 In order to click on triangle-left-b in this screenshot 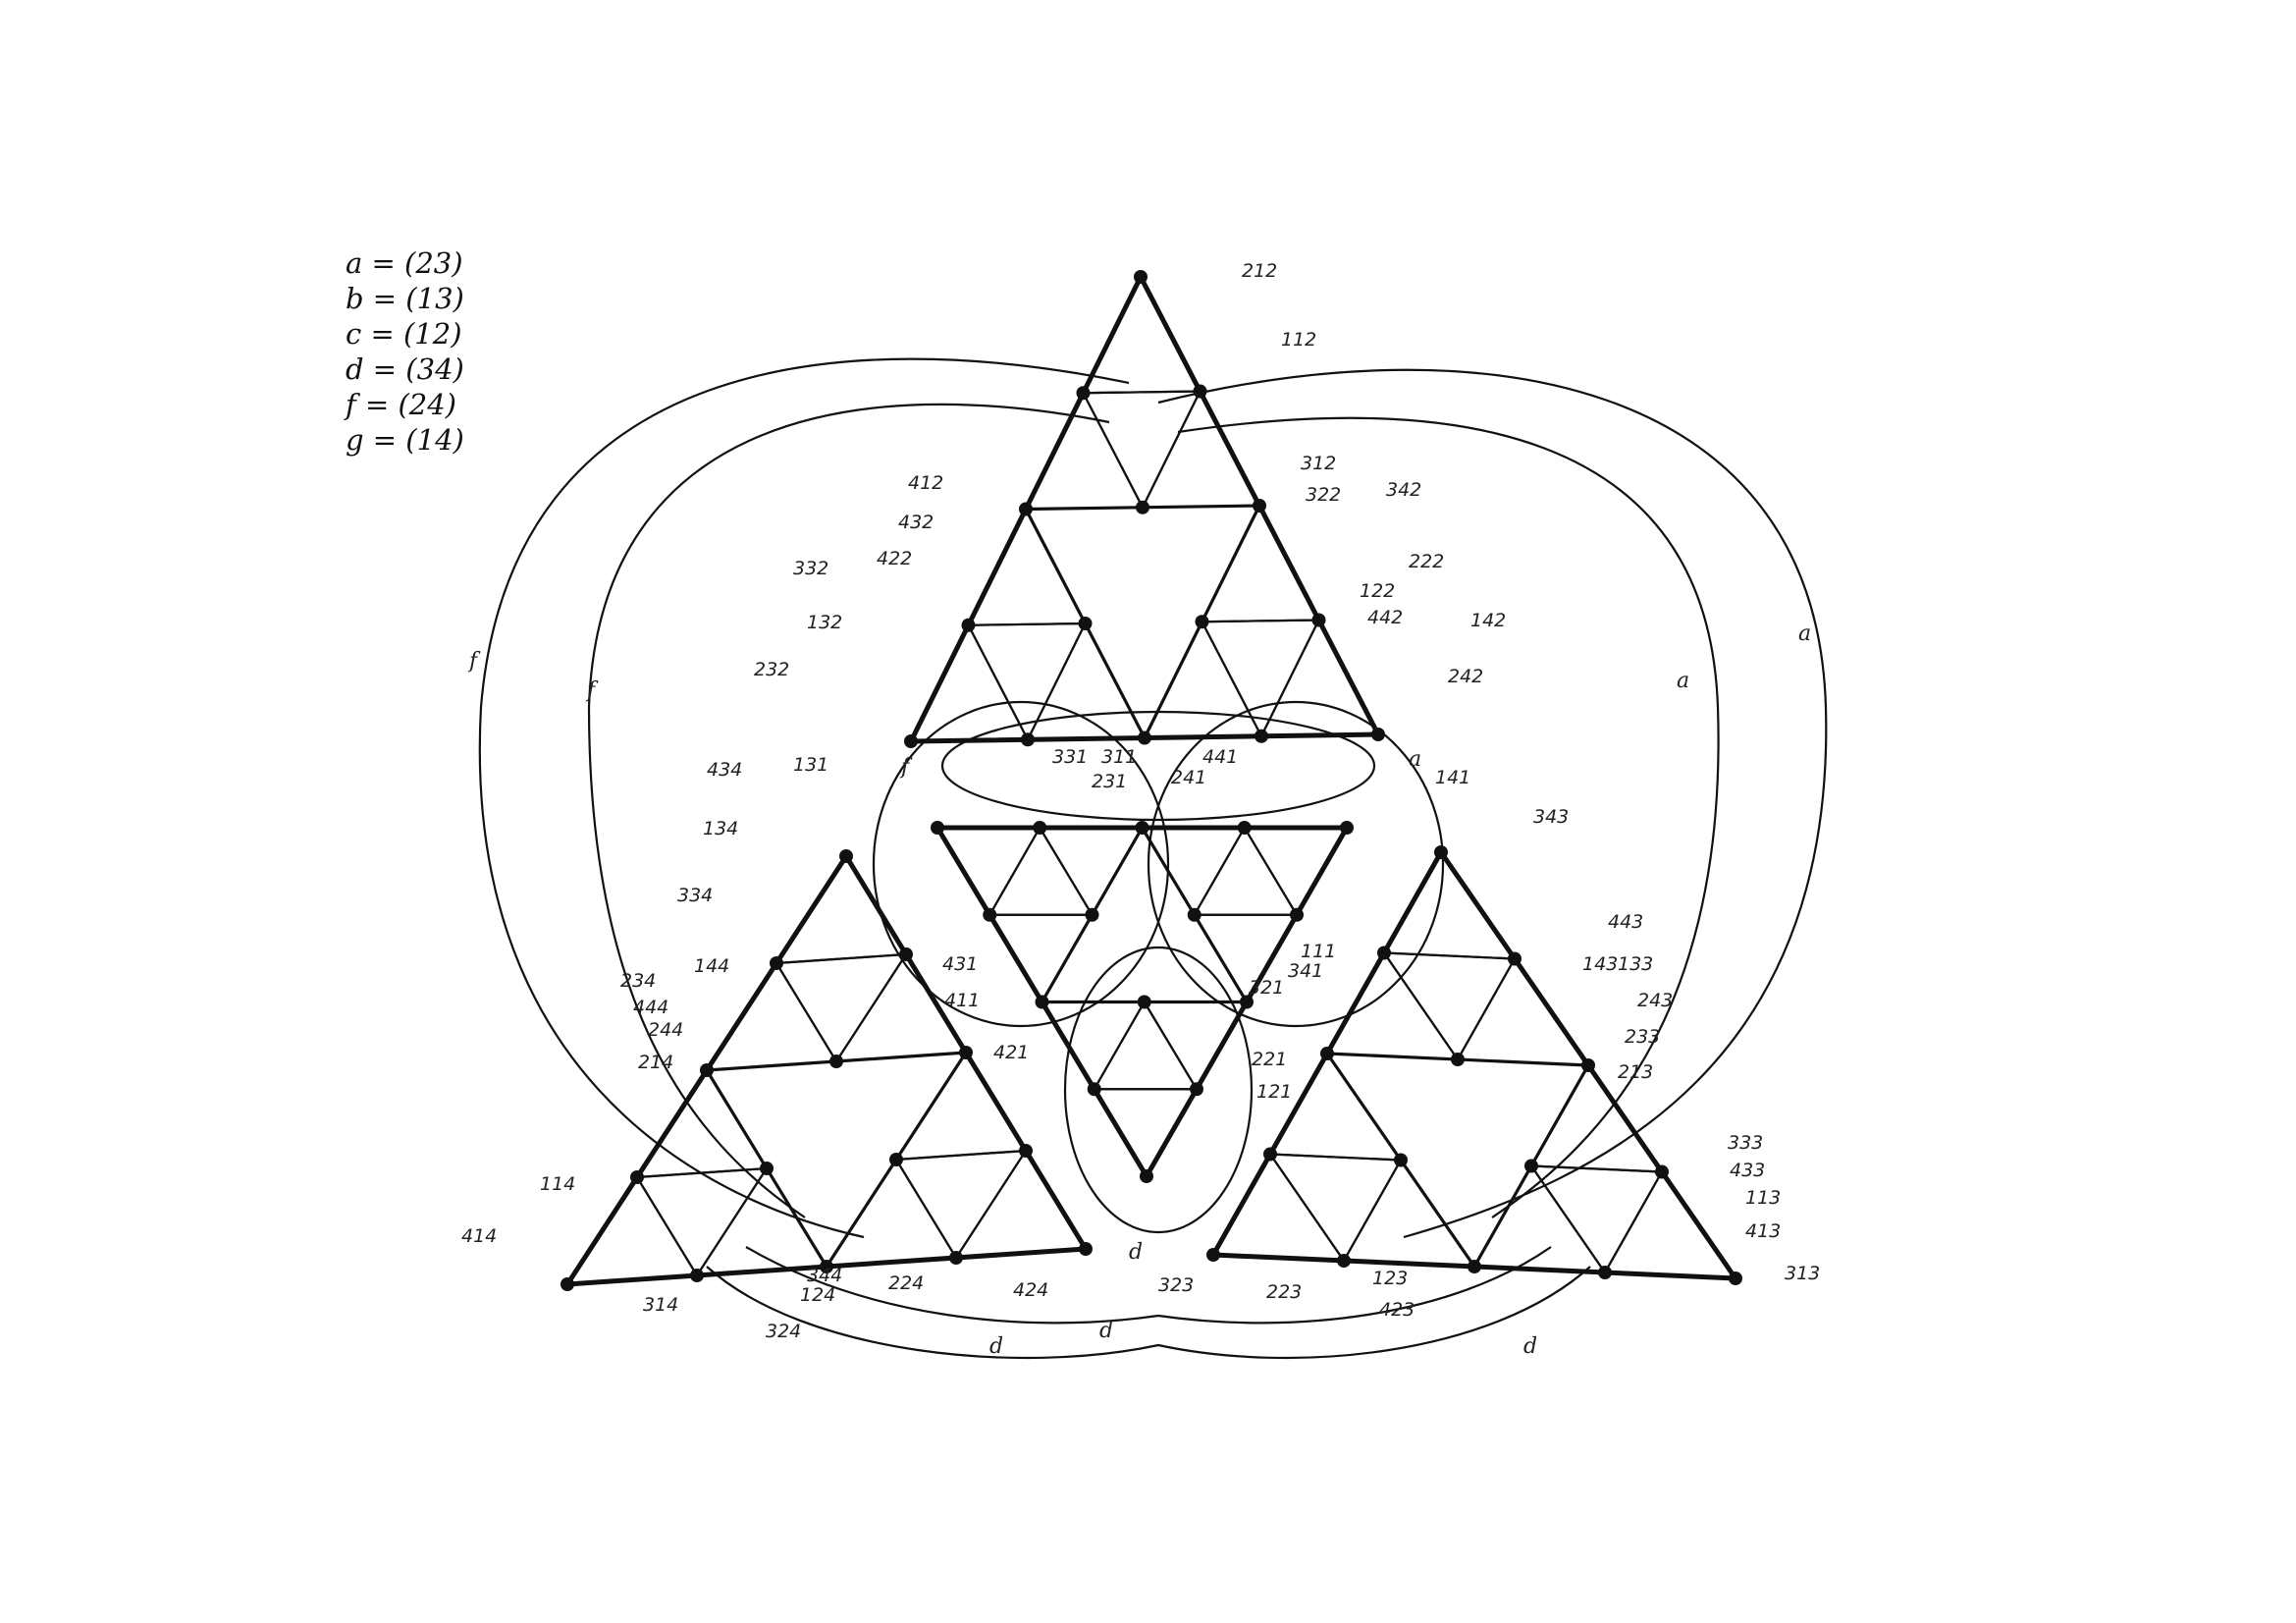, I will do `click(696, 1177)`.